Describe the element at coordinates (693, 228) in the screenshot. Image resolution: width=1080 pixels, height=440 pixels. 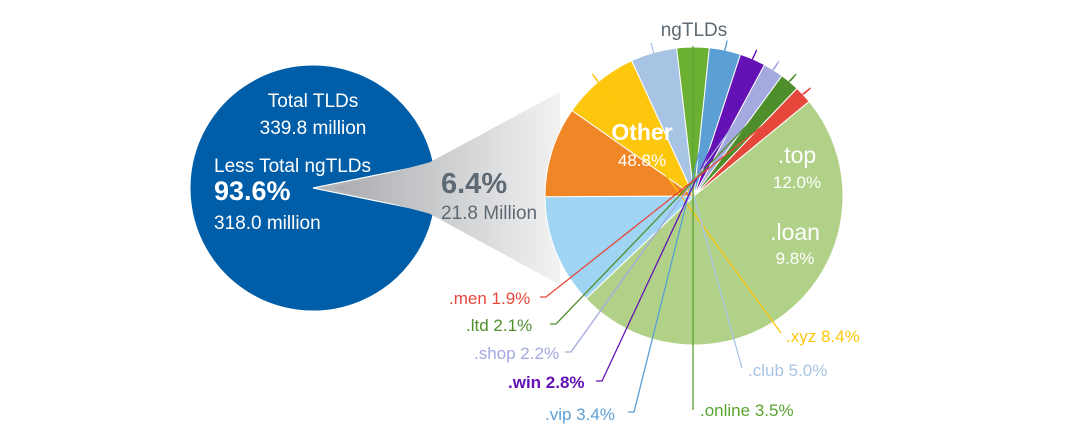
I see `leader-line-online` at that location.